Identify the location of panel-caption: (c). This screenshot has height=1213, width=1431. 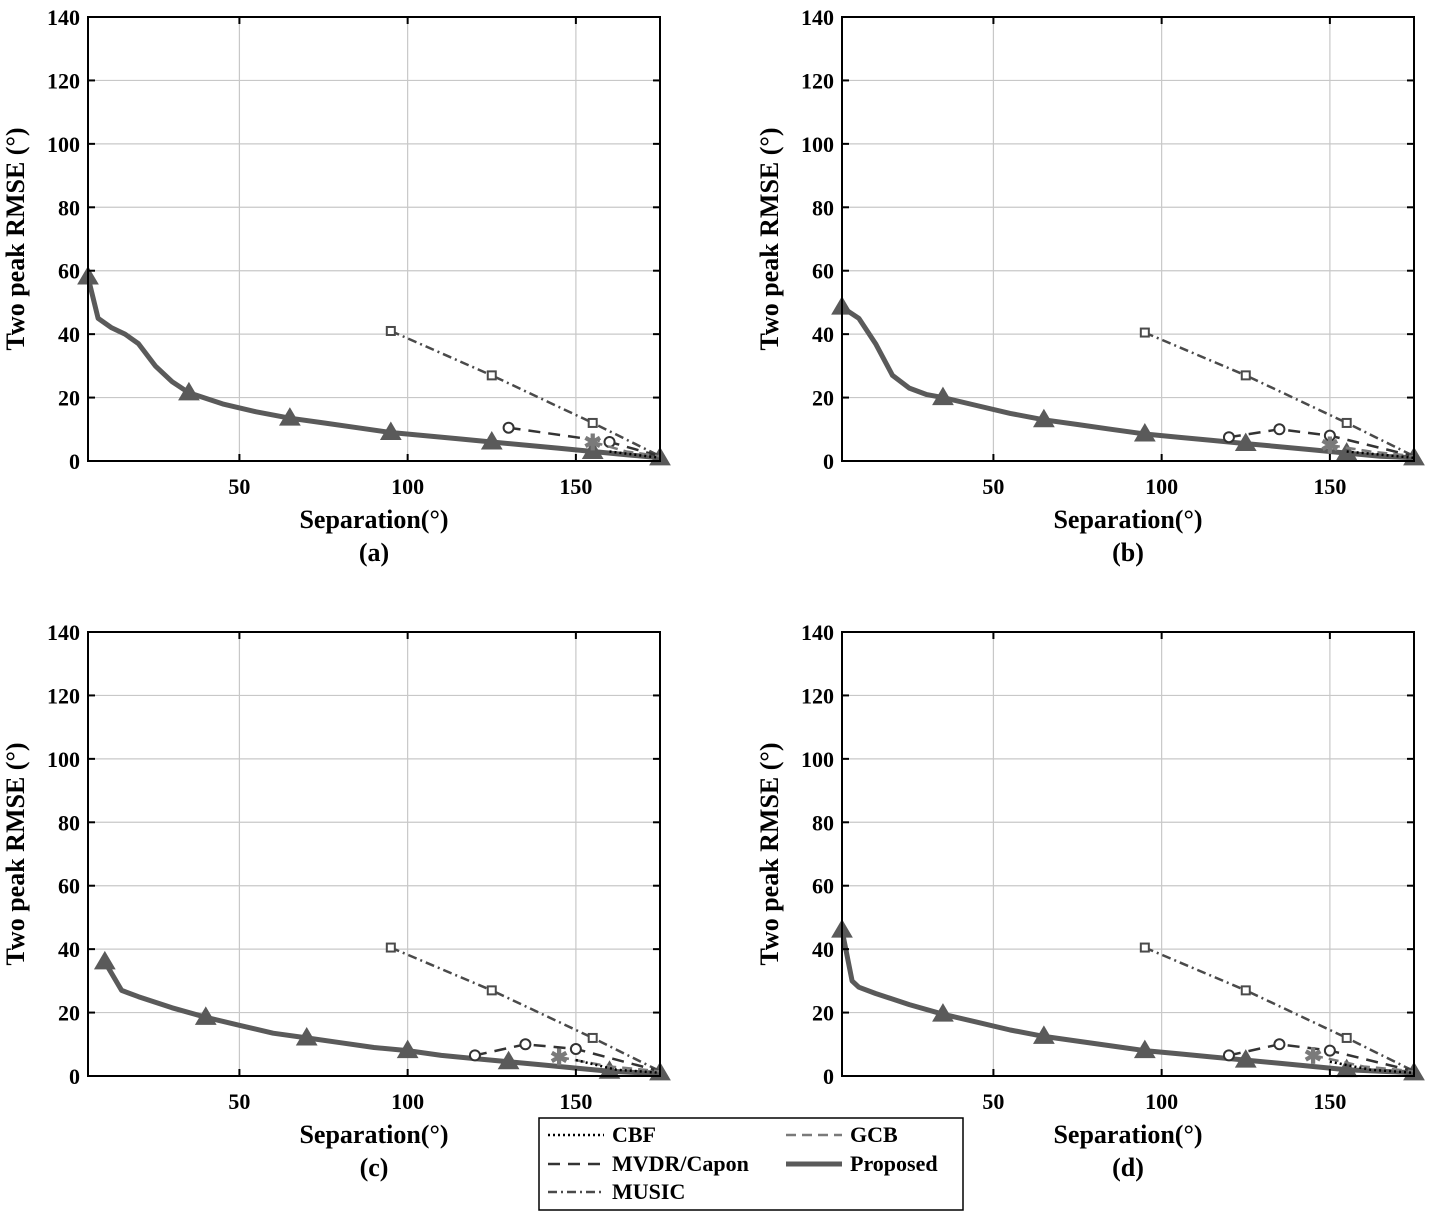
(374, 1167).